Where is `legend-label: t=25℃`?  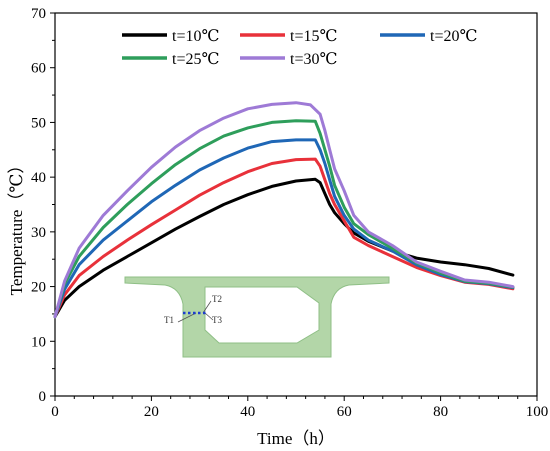 legend-label: t=25℃ is located at coordinates (195, 59).